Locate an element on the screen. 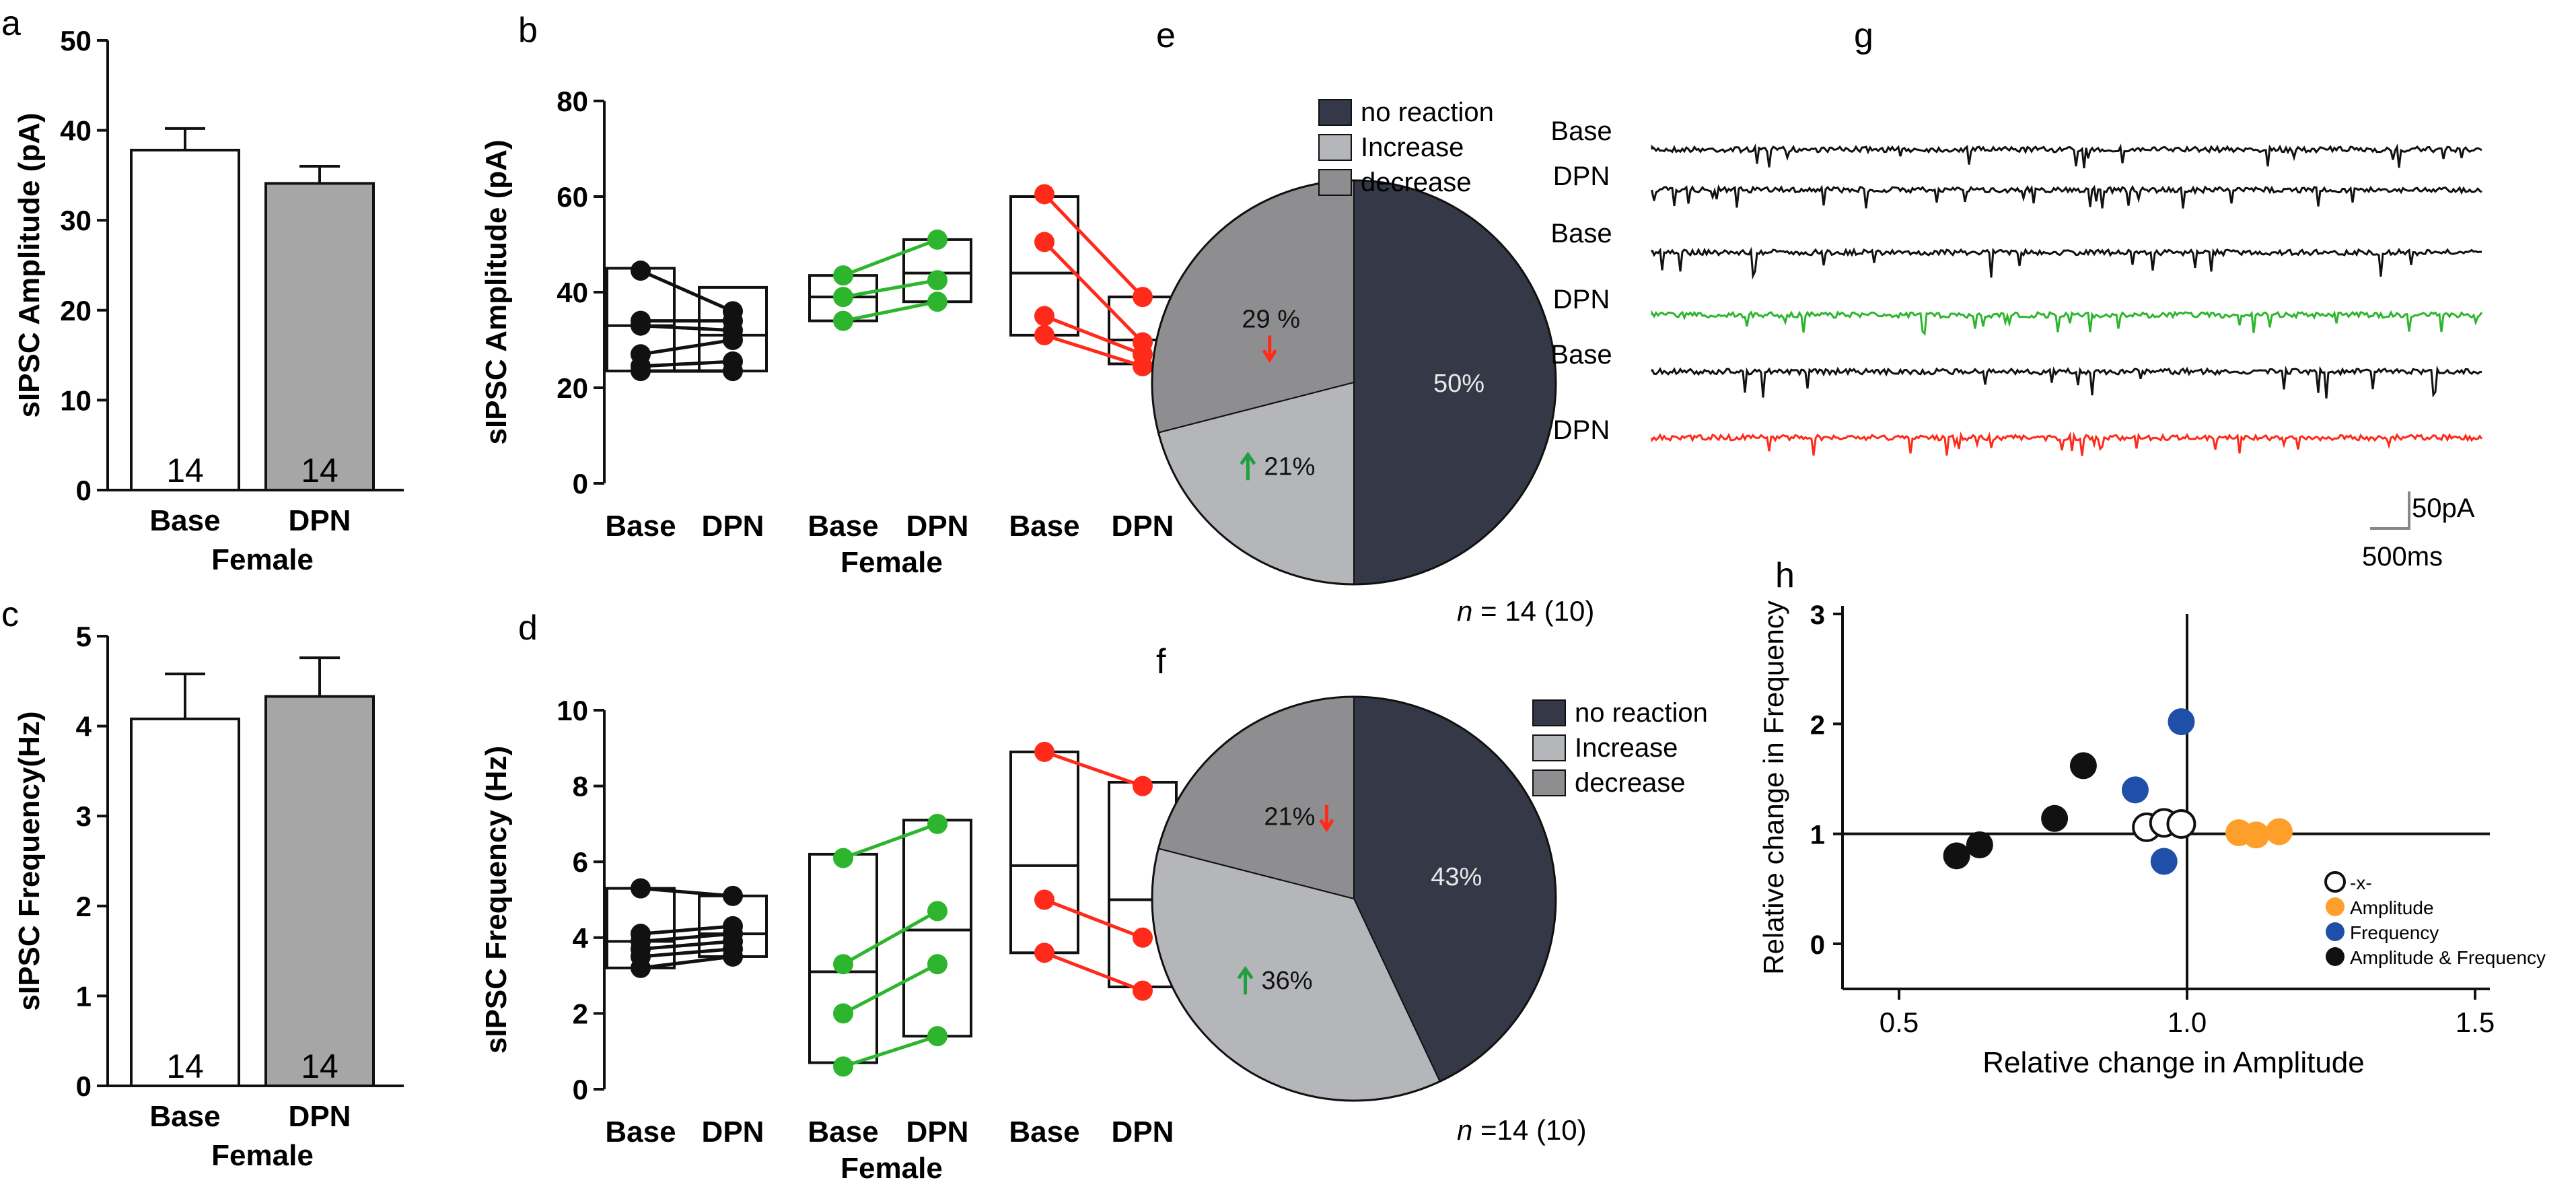  y-axis-label: Relative change in Frequency is located at coordinates (1773, 788).